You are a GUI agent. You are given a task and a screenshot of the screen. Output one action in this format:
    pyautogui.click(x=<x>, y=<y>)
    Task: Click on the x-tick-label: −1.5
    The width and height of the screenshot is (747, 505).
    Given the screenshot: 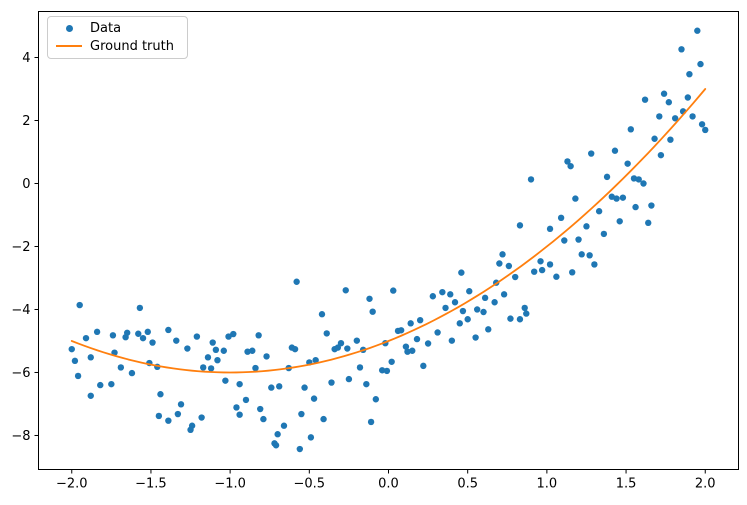 What is the action you would take?
    pyautogui.click(x=151, y=483)
    